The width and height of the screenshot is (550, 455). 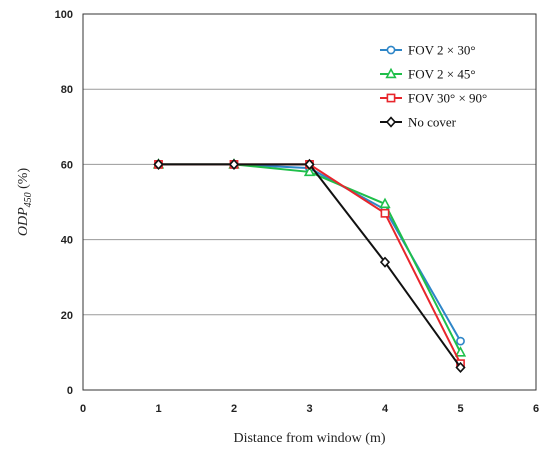 What do you see at coordinates (385, 409) in the screenshot?
I see `x-tick-label: 4` at bounding box center [385, 409].